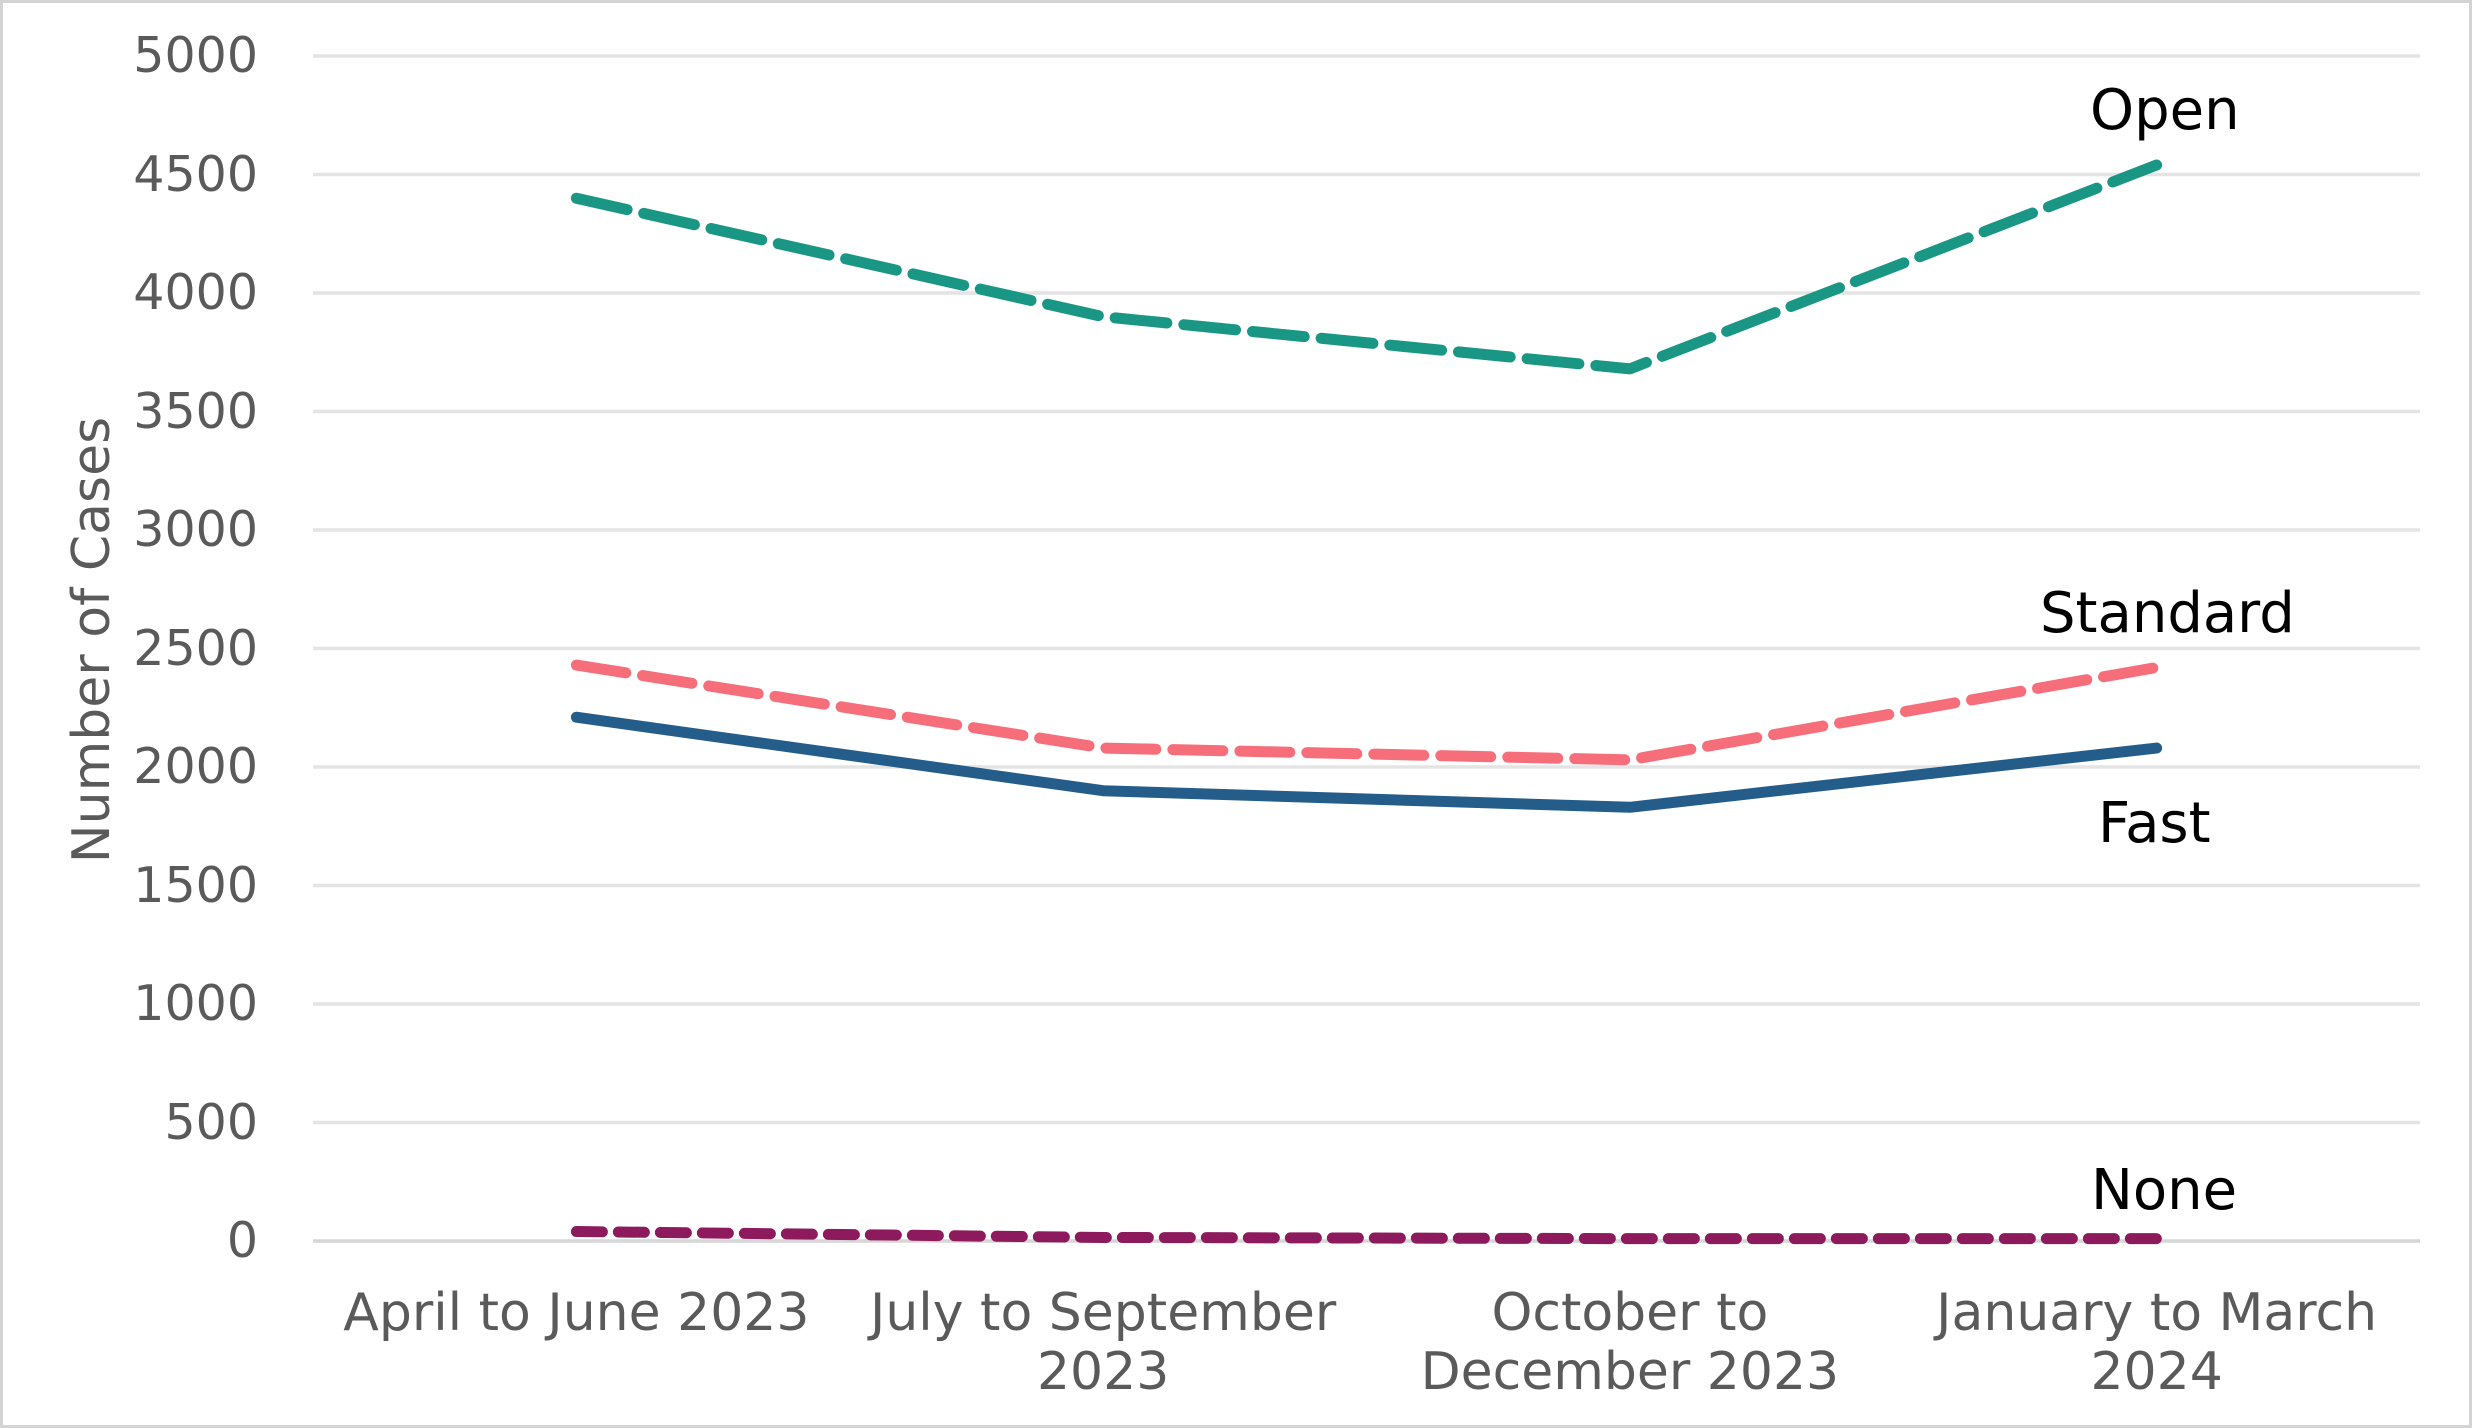 The image size is (2472, 1428). Describe the element at coordinates (195, 1003) in the screenshot. I see `y-axis-tick-label: 1000` at that location.